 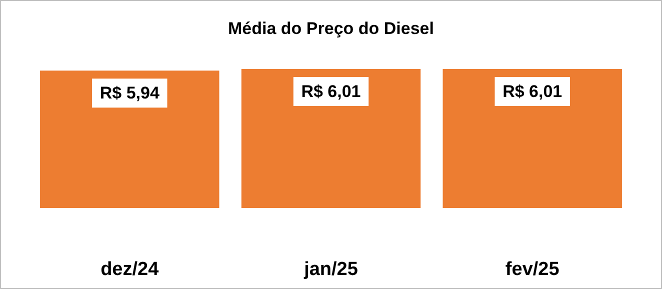 I want to click on chart-title: Média do Preço do Diesel, so click(x=331, y=28).